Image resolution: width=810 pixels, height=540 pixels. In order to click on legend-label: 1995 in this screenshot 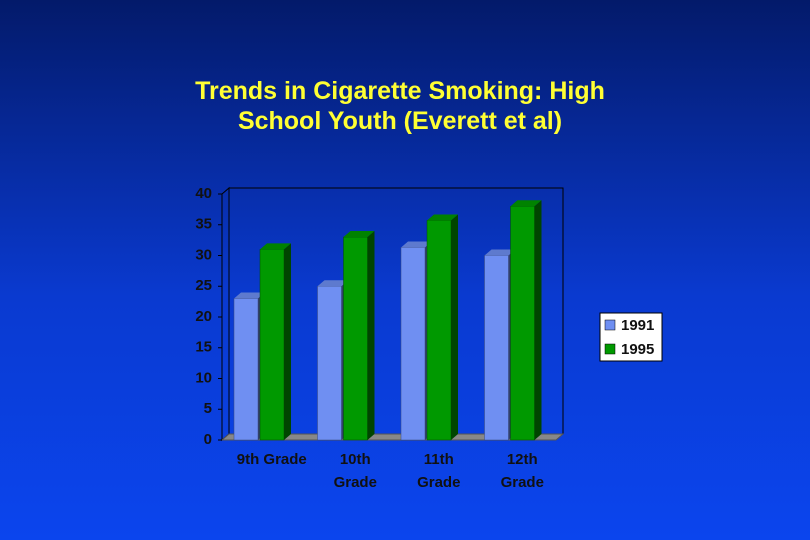, I will do `click(637, 349)`.